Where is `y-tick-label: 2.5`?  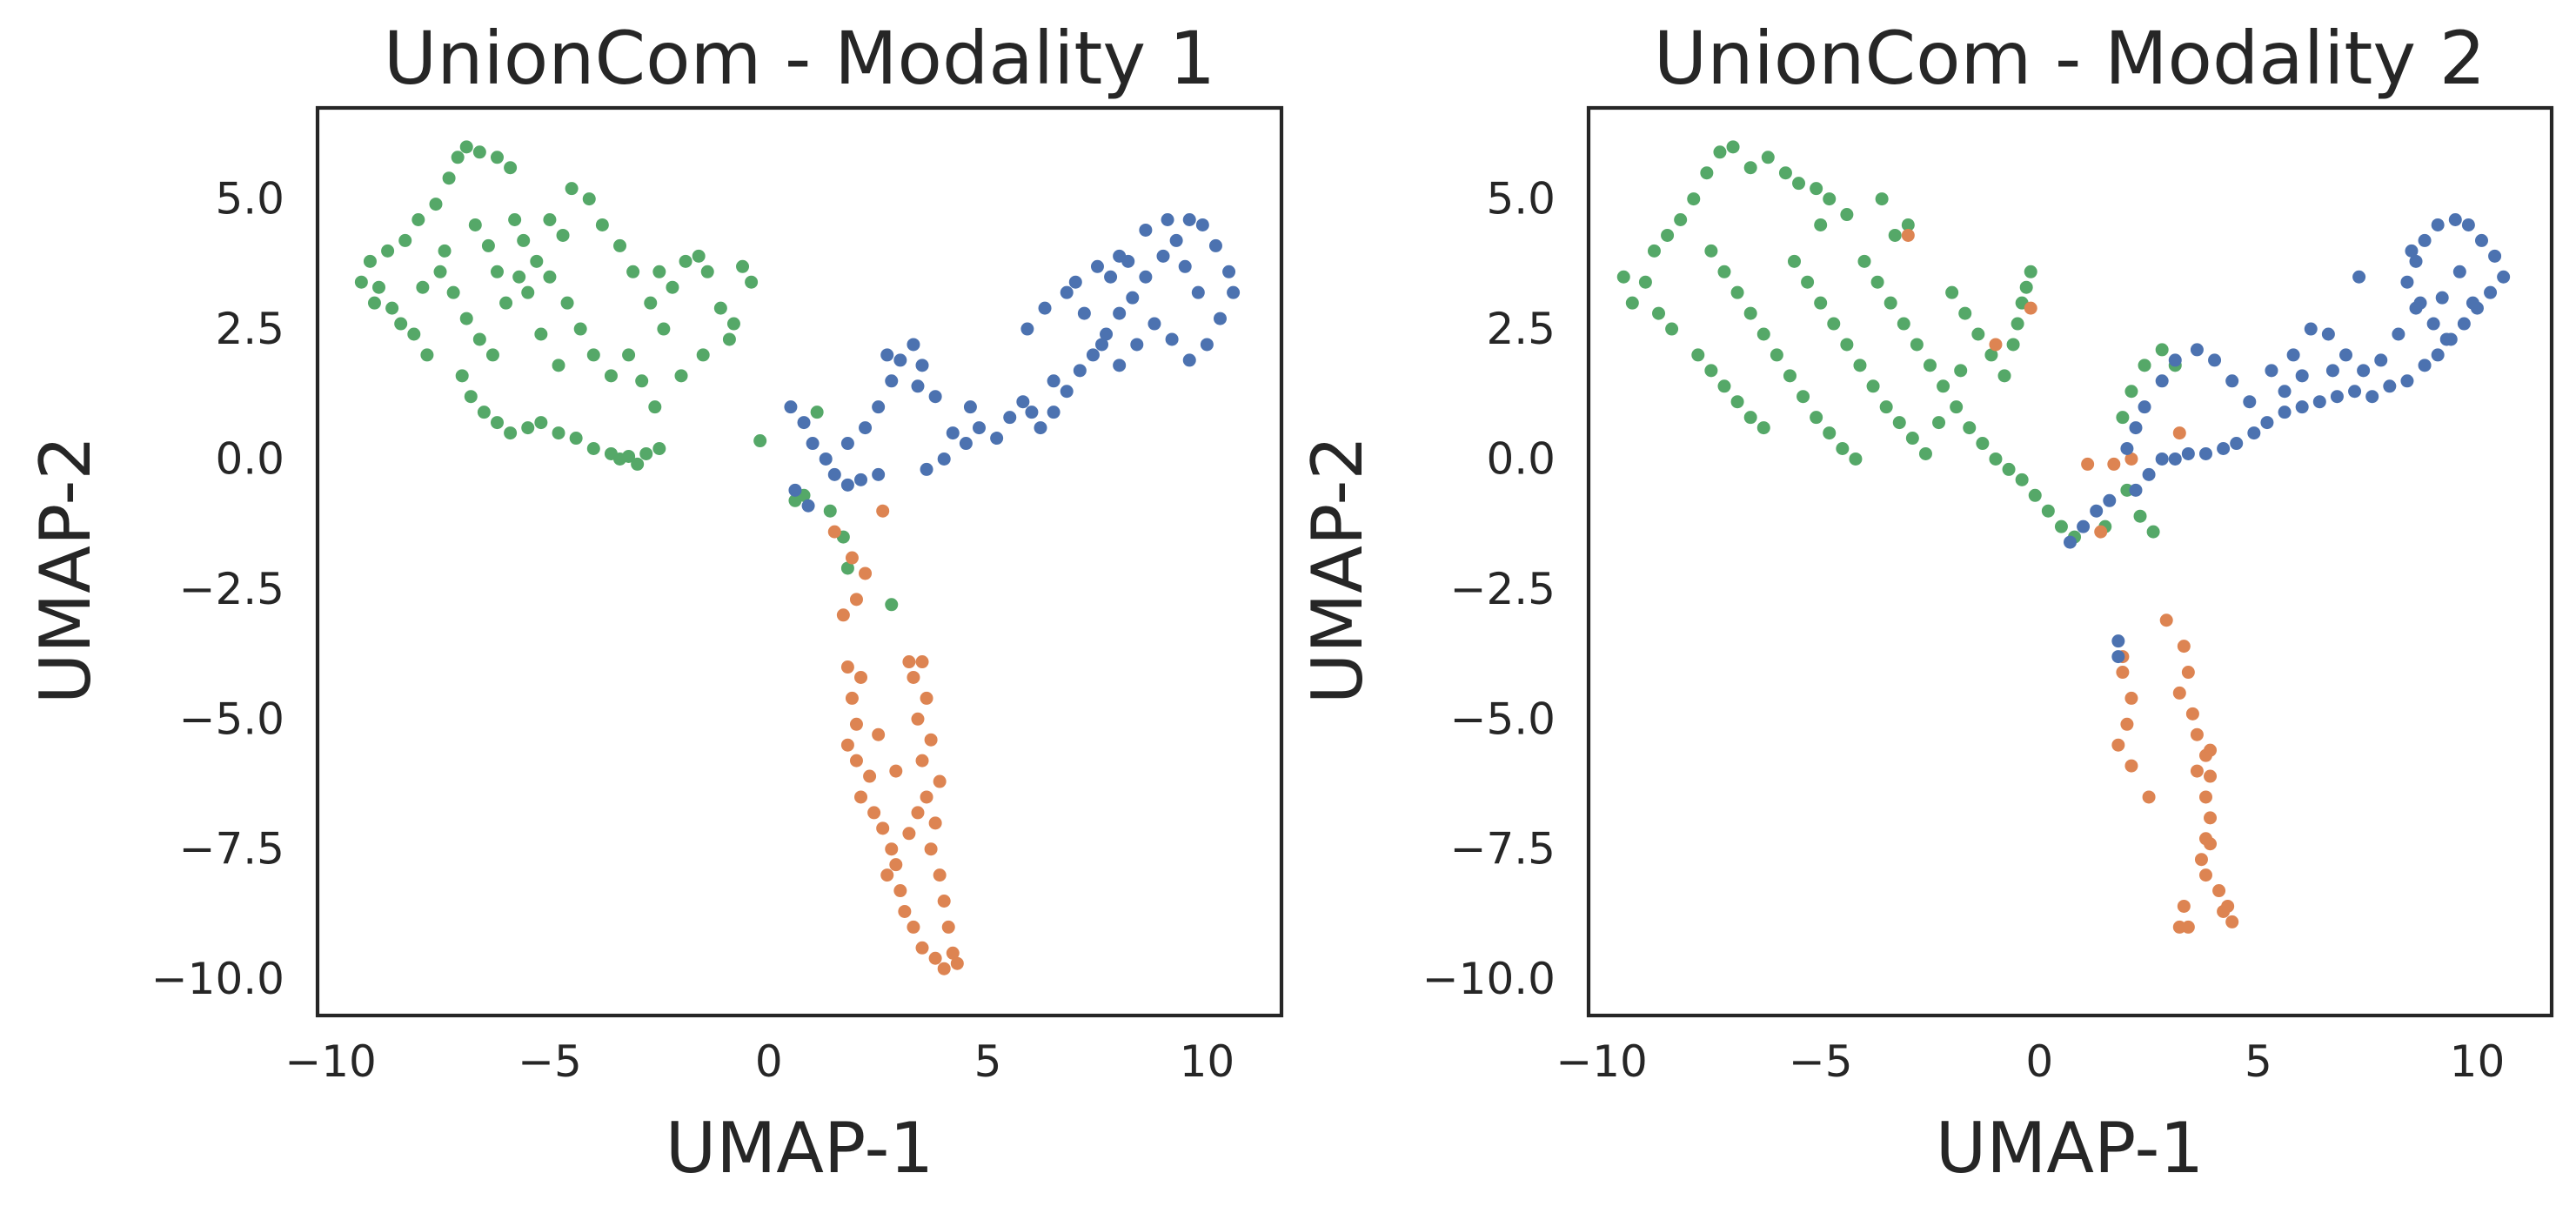 y-tick-label: 2.5 is located at coordinates (1521, 329).